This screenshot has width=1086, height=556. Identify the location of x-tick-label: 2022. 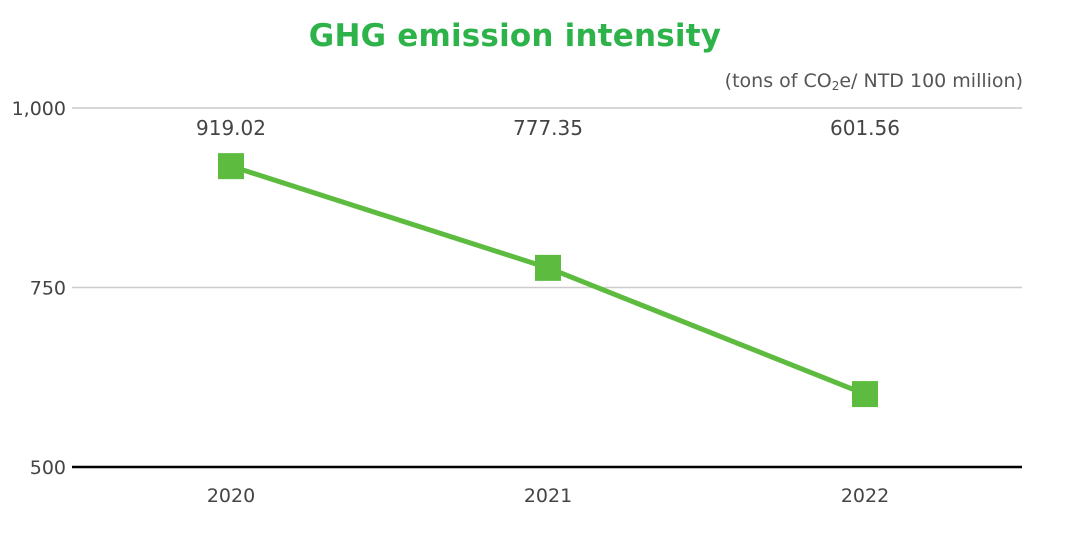
(865, 496).